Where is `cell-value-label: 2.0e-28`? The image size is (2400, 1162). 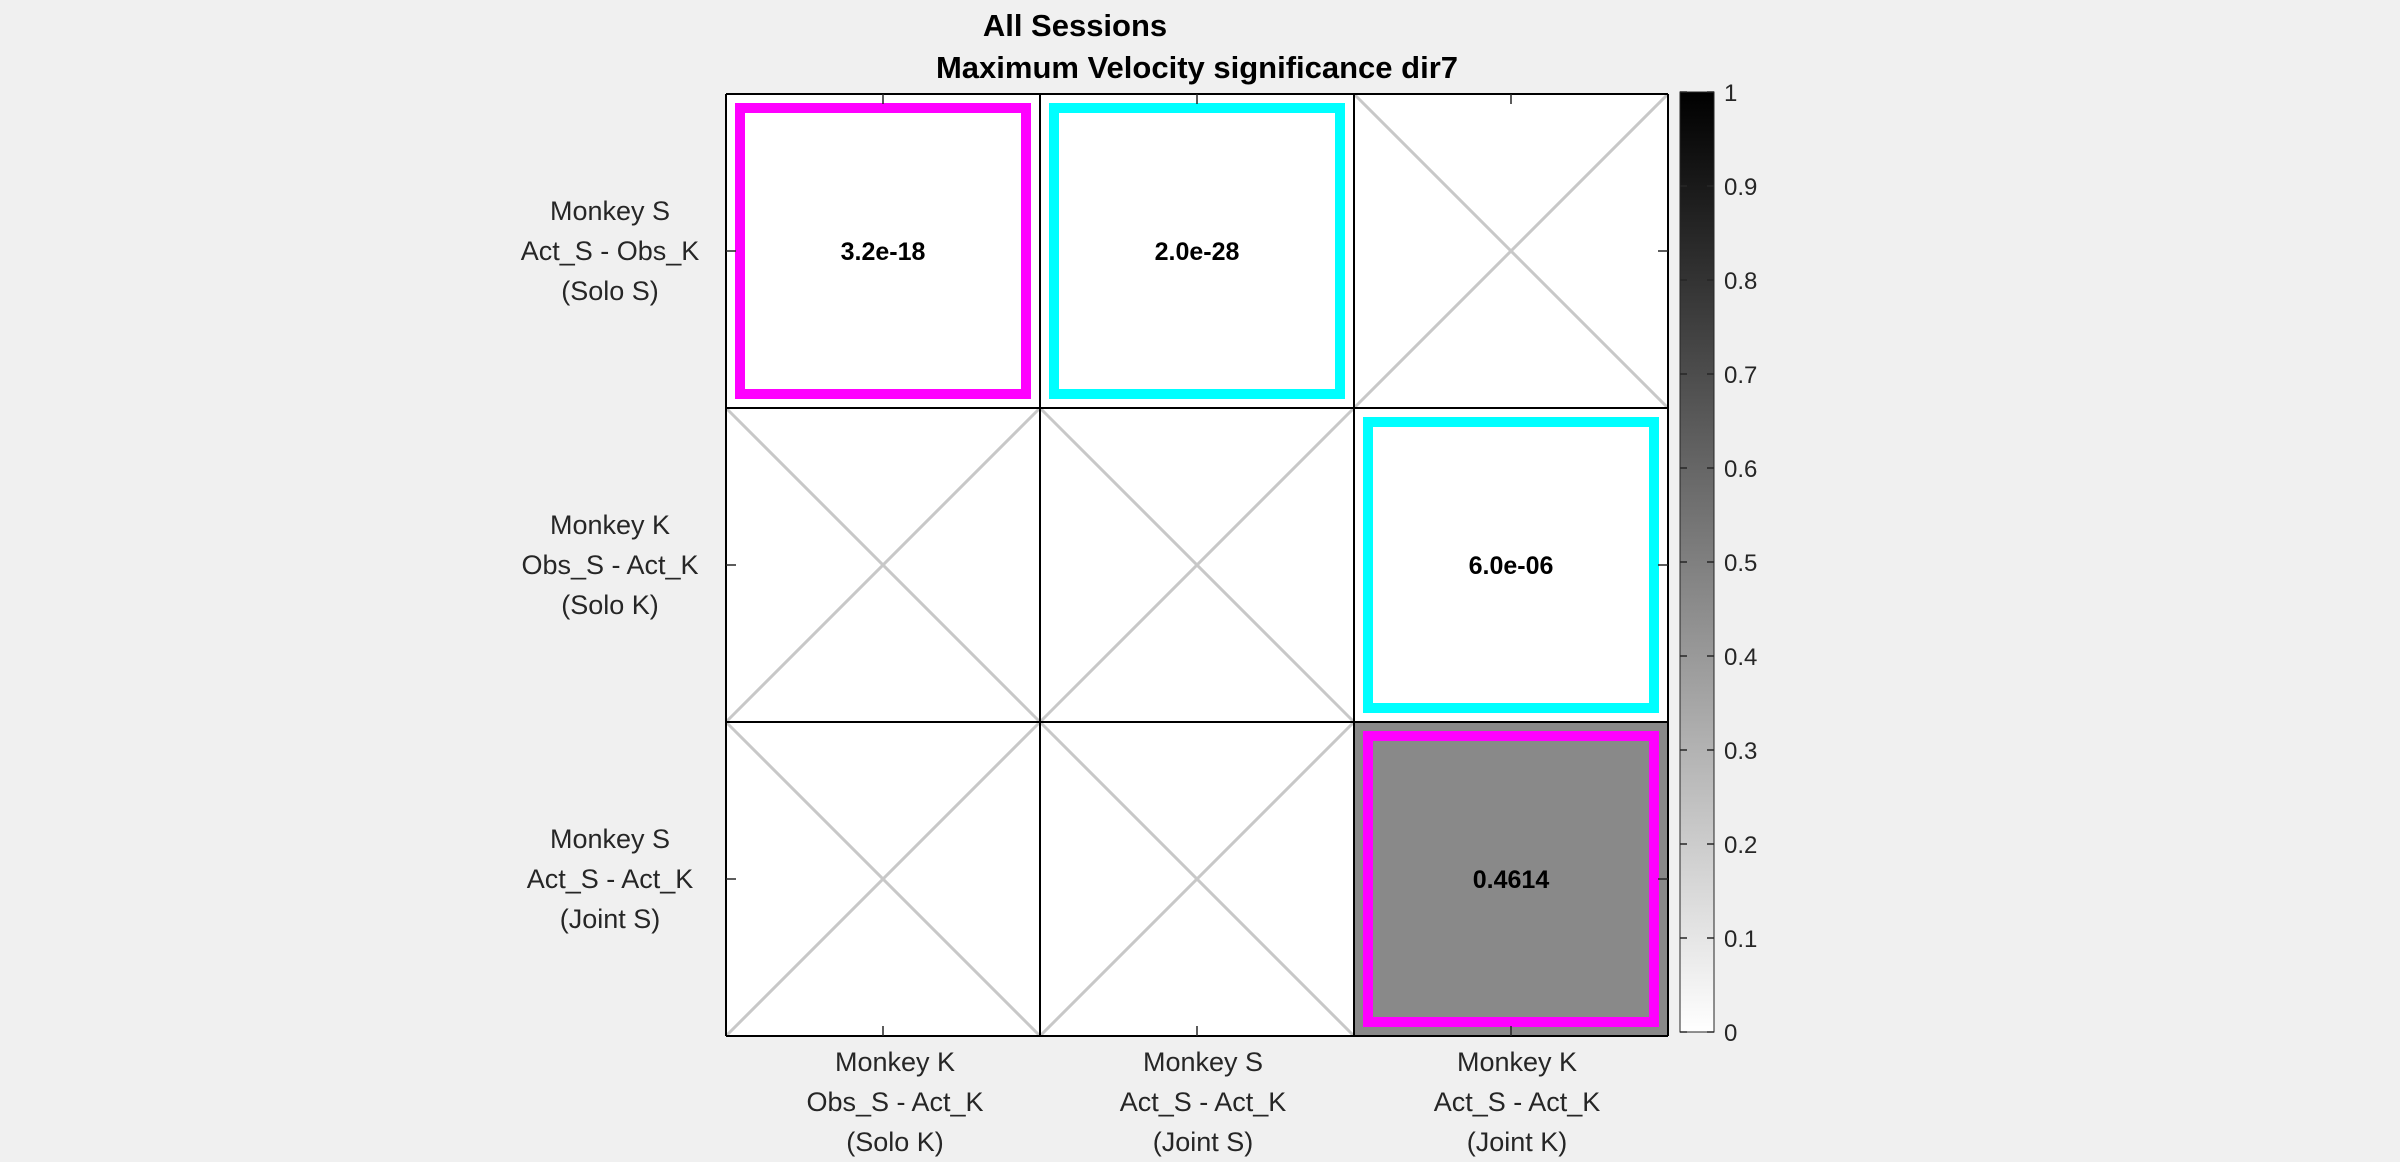 cell-value-label: 2.0e-28 is located at coordinates (1197, 252).